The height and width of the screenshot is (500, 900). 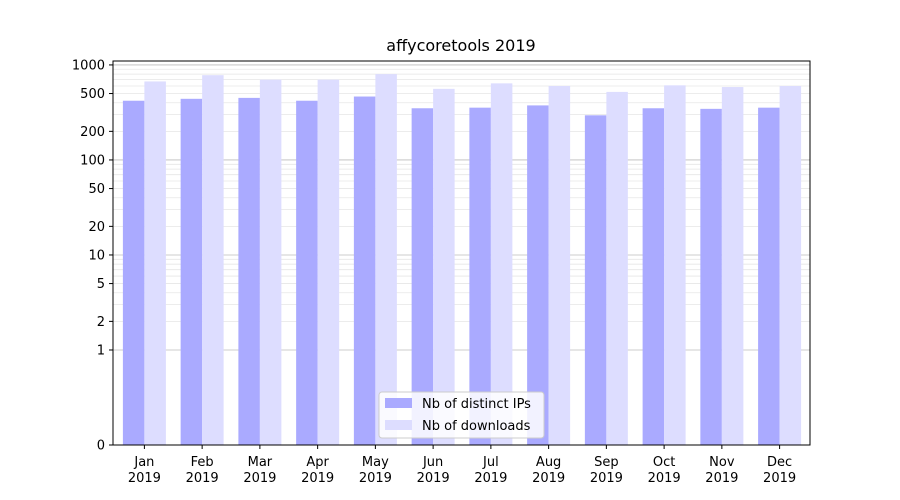 I want to click on x-tick-label-month: Dec, so click(x=779, y=462).